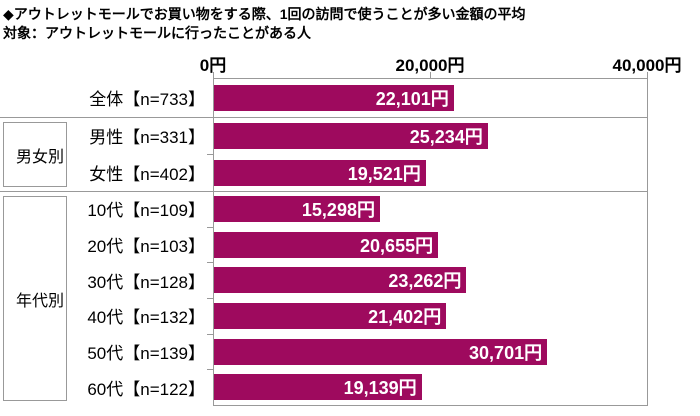  Describe the element at coordinates (318, 387) in the screenshot. I see `bar: 19,139円` at that location.